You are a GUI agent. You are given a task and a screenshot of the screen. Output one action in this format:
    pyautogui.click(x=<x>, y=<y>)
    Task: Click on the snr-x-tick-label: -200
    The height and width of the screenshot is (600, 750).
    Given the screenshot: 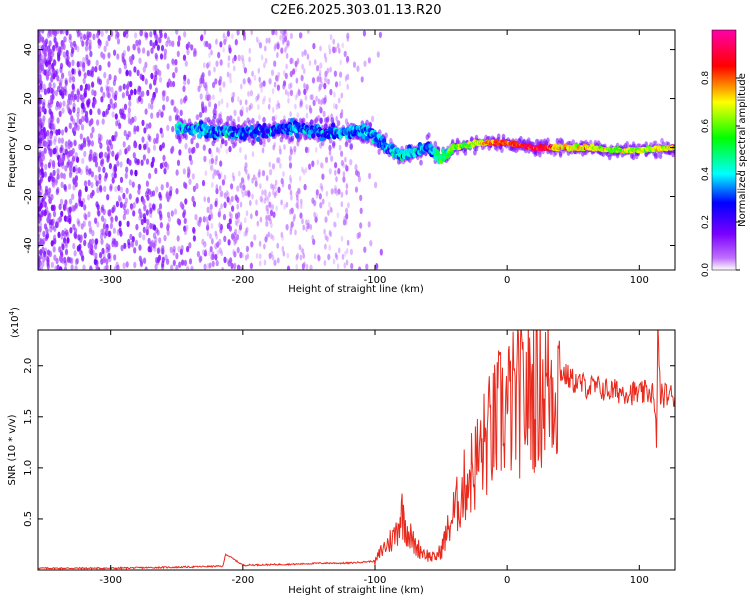 What is the action you would take?
    pyautogui.click(x=242, y=580)
    